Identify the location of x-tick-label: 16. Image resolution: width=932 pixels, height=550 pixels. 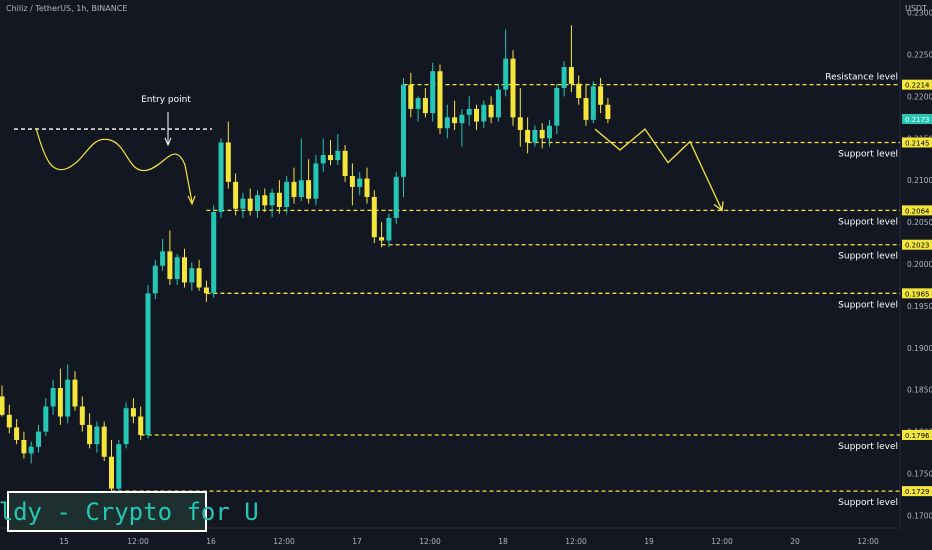
(211, 541).